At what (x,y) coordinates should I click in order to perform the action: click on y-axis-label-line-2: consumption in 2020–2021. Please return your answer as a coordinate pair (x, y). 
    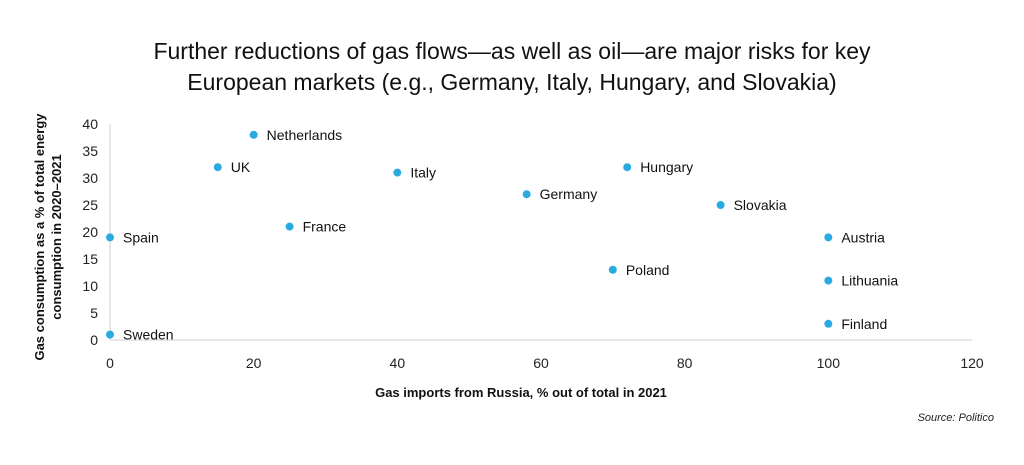
    Looking at the image, I should click on (56, 236).